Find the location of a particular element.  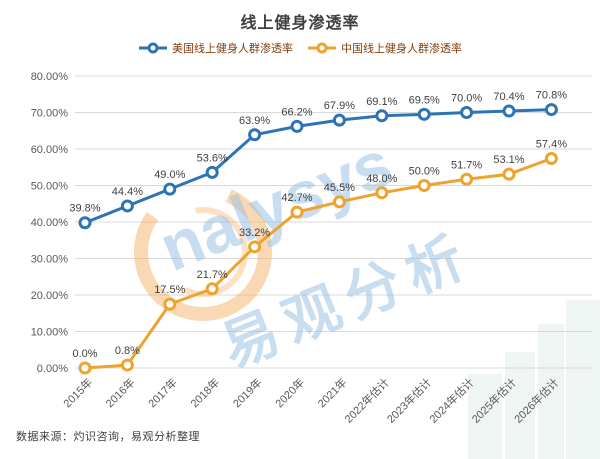

chart-title: 线上健身渗透率 is located at coordinates (300, 23).